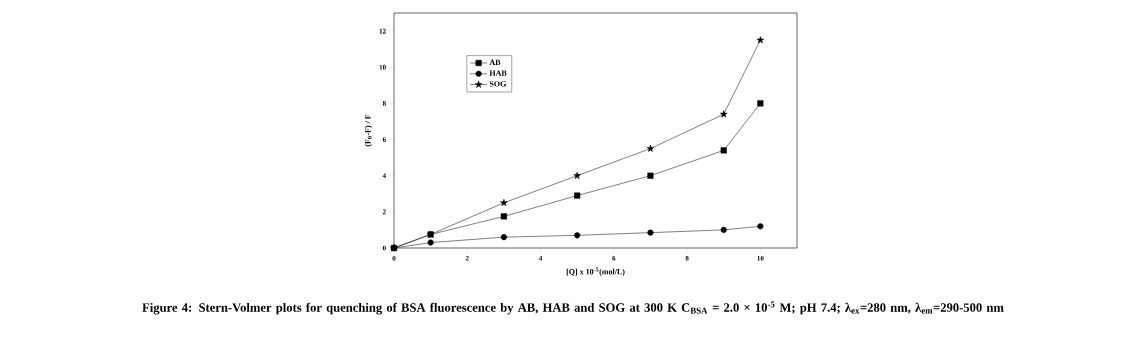 The image size is (1146, 343). What do you see at coordinates (573, 308) in the screenshot?
I see `text: Figure 4: Stern-Volmer plots for quenching of BSA fluorescence by AB, HAB and SOG at 300 K C$_{BSA}$ = 2.0 × 10$^{-5}$ M; pH 7.4; λ$_{ex}$=280 nm, λ$_{em}$=290-500 nm` at bounding box center [573, 308].